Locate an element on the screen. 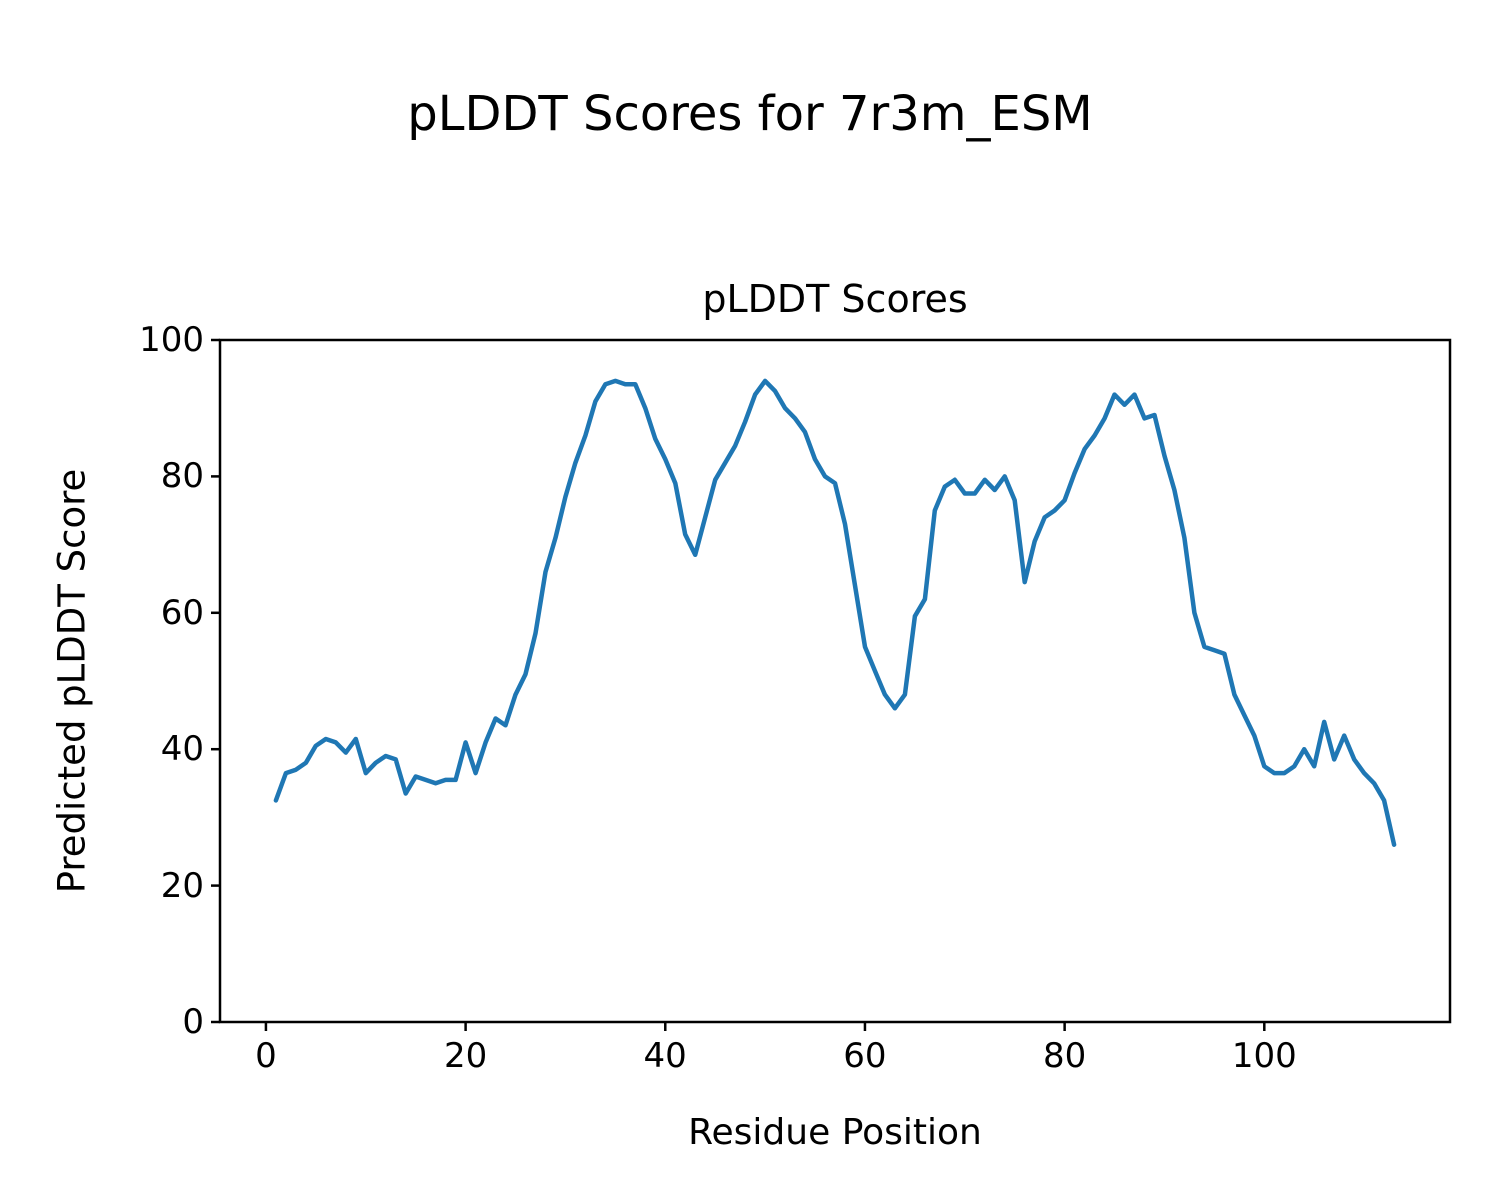 Image resolution: width=1500 pixels, height=1200 pixels. y-tick-label-100: 100 is located at coordinates (171, 340).